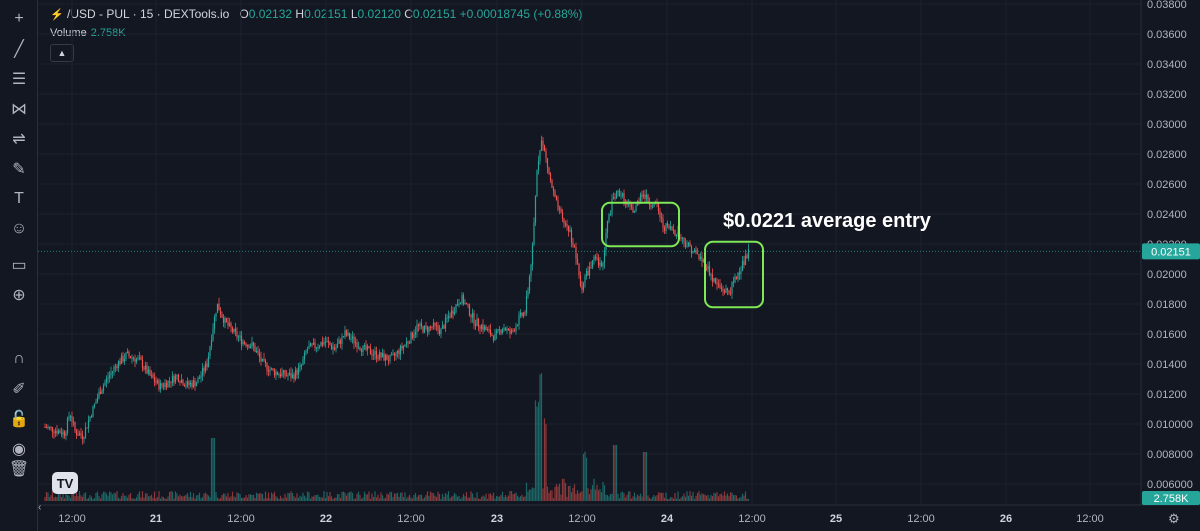  I want to click on magnet-icon: ∩, so click(19, 358).